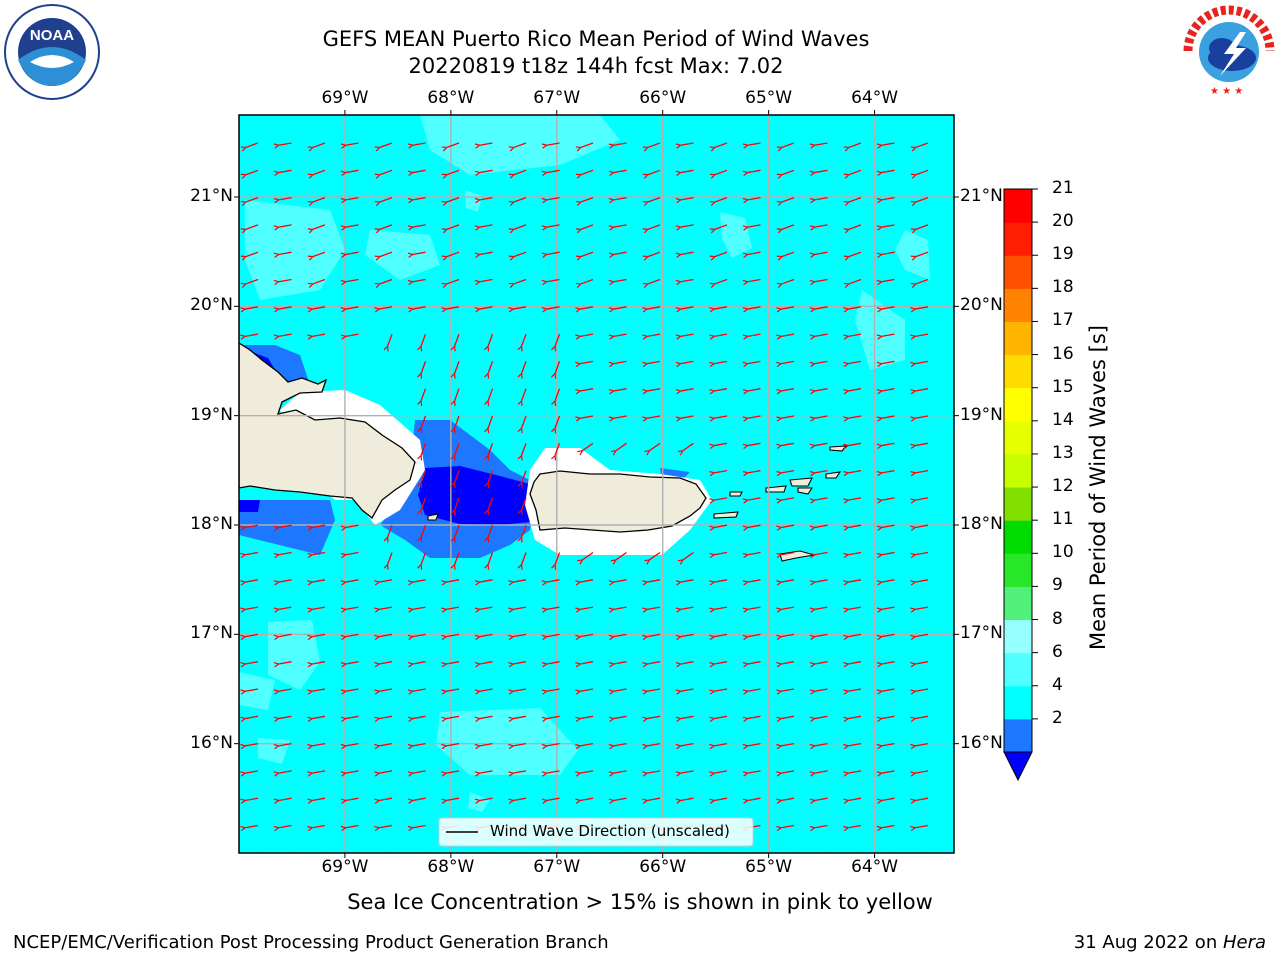 Image resolution: width=1280 pixels, height=960 pixels. Describe the element at coordinates (211, 742) in the screenshot. I see `lat-label-left: 16°N` at that location.